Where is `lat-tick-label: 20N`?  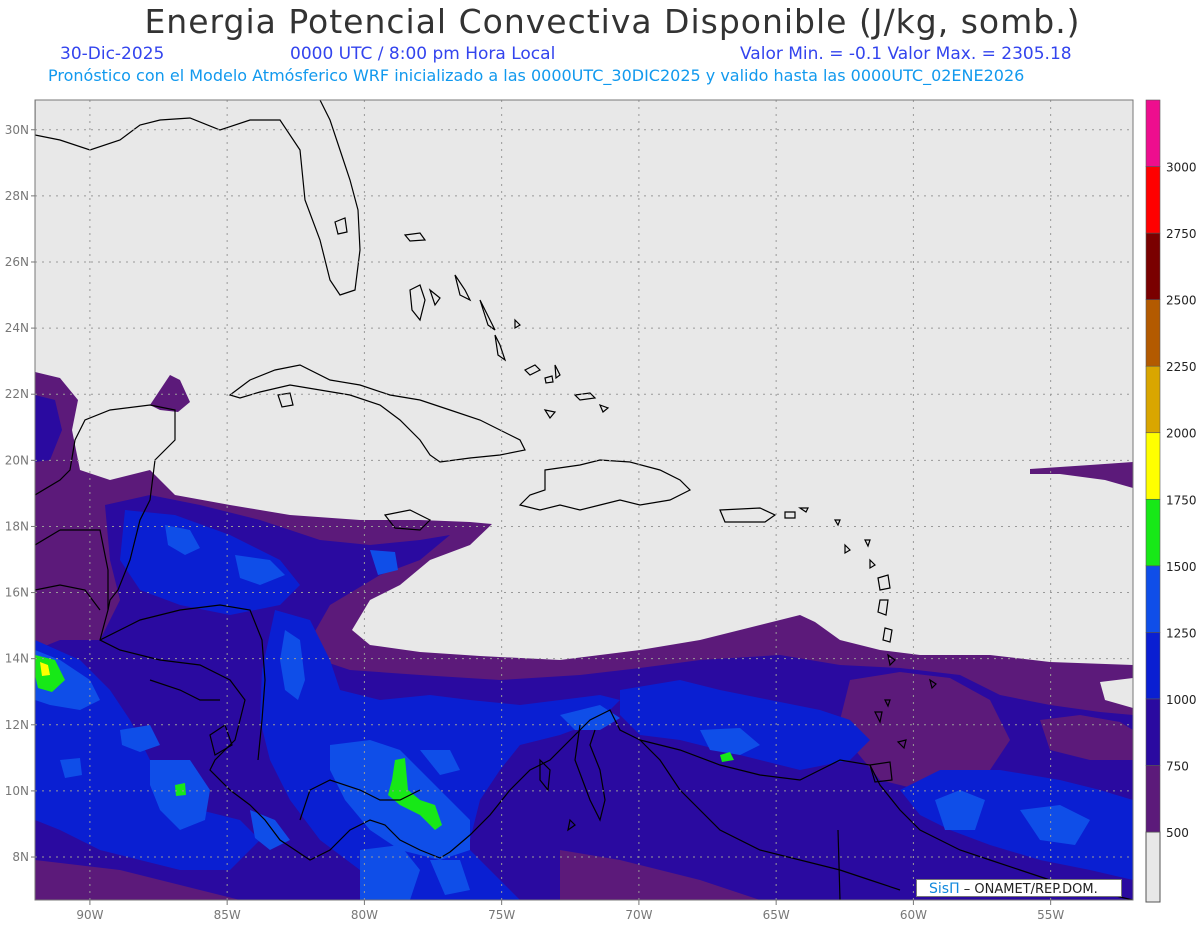
lat-tick-label: 20N is located at coordinates (17, 460).